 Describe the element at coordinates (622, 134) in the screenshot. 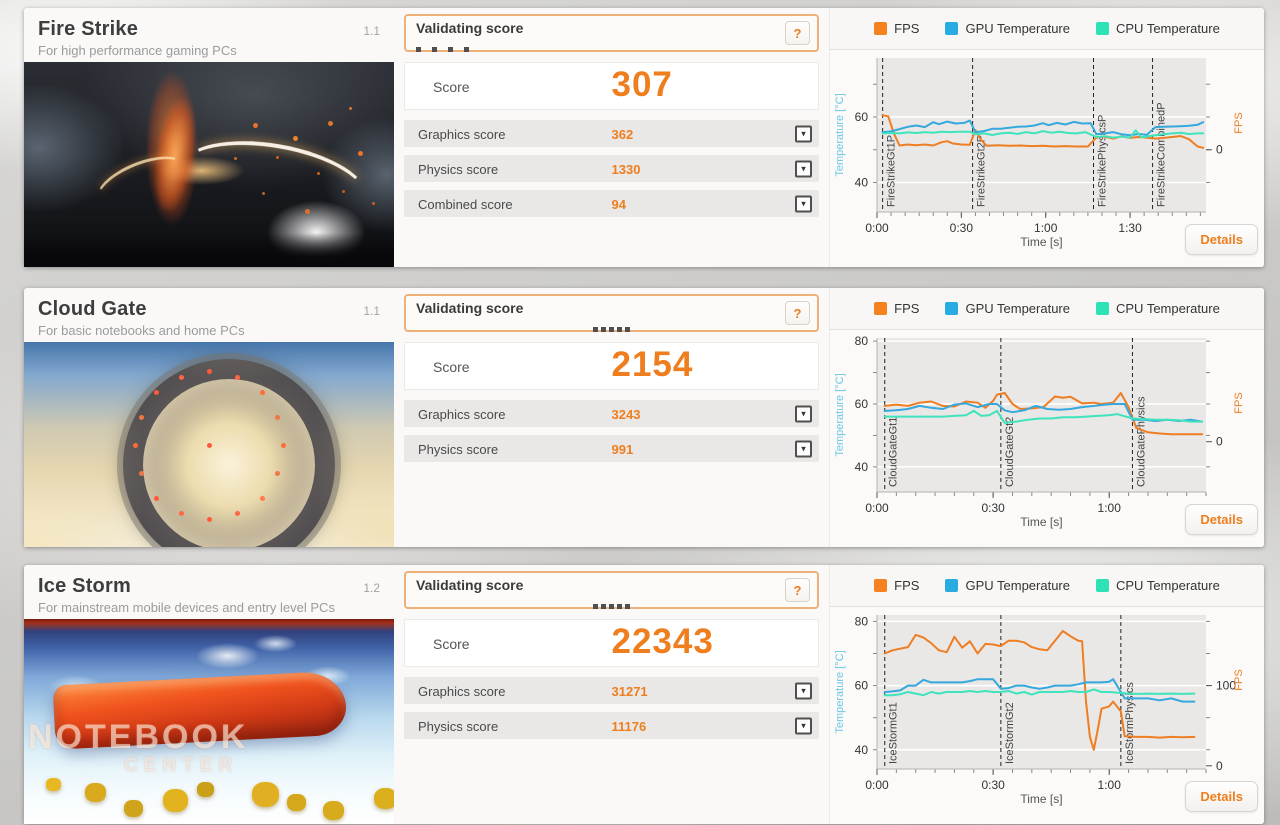

I see `subscore-value: 362` at that location.